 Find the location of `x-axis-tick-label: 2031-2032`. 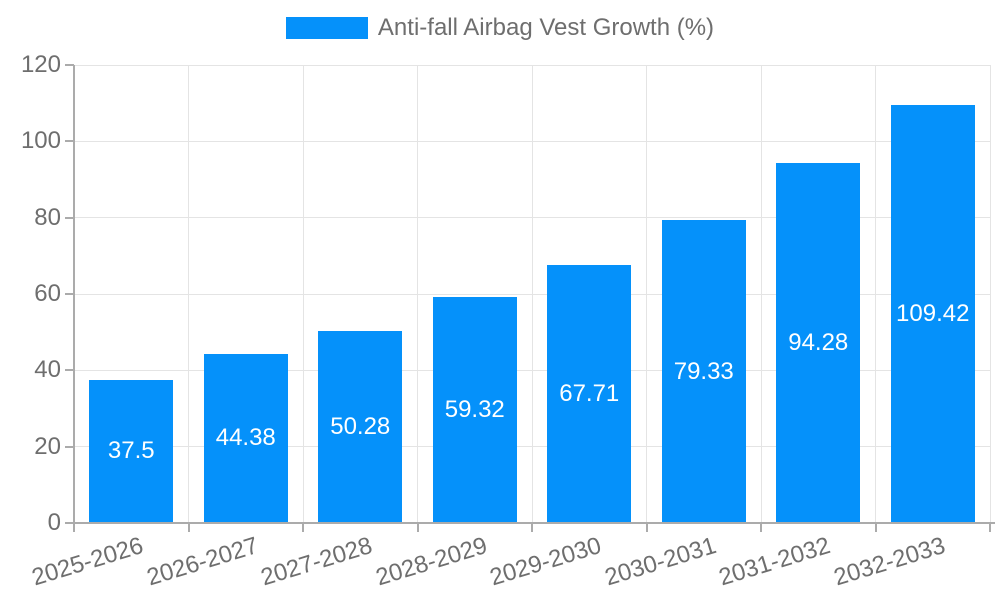

x-axis-tick-label: 2031-2032 is located at coordinates (775, 562).